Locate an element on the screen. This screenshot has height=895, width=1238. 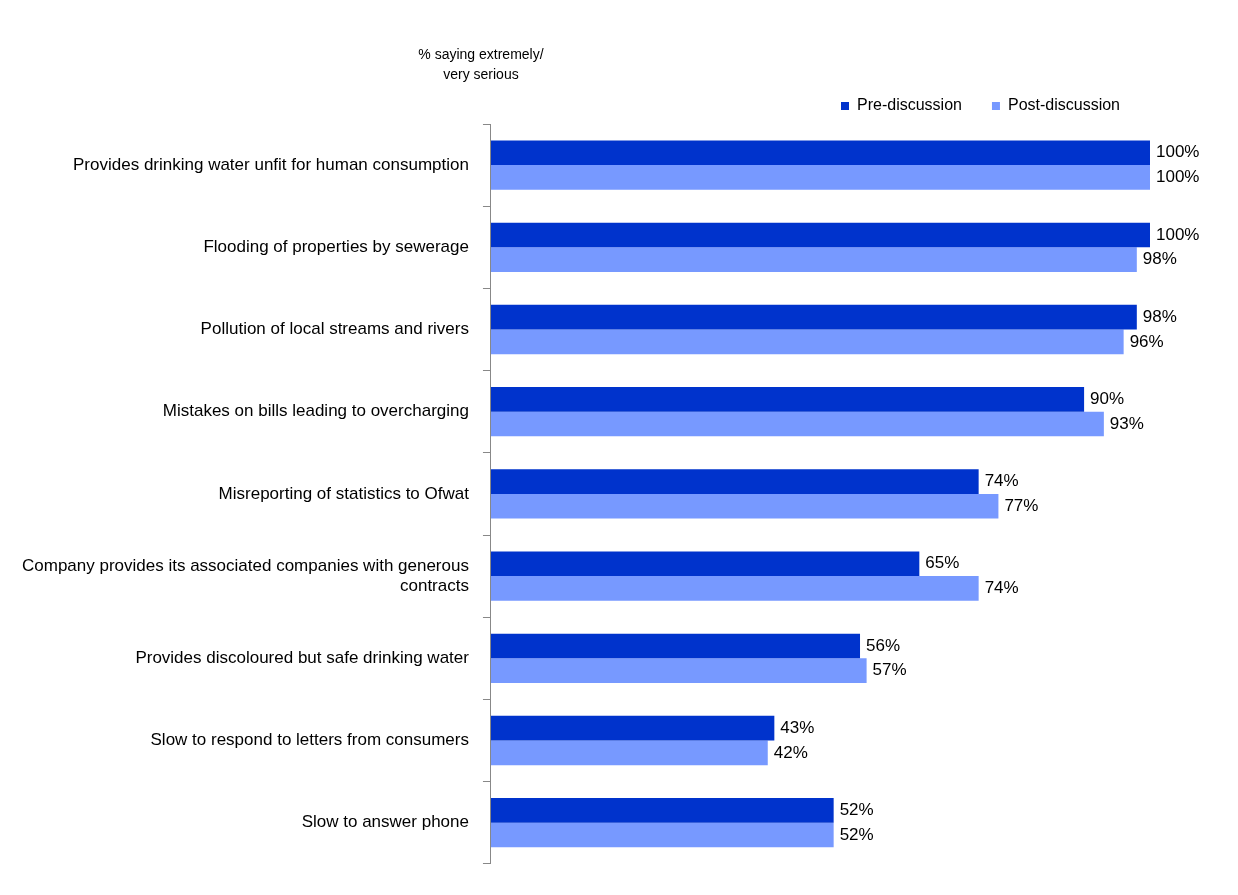
y-tick-label: Slow to respond to letters from consumers is located at coordinates (309, 740).